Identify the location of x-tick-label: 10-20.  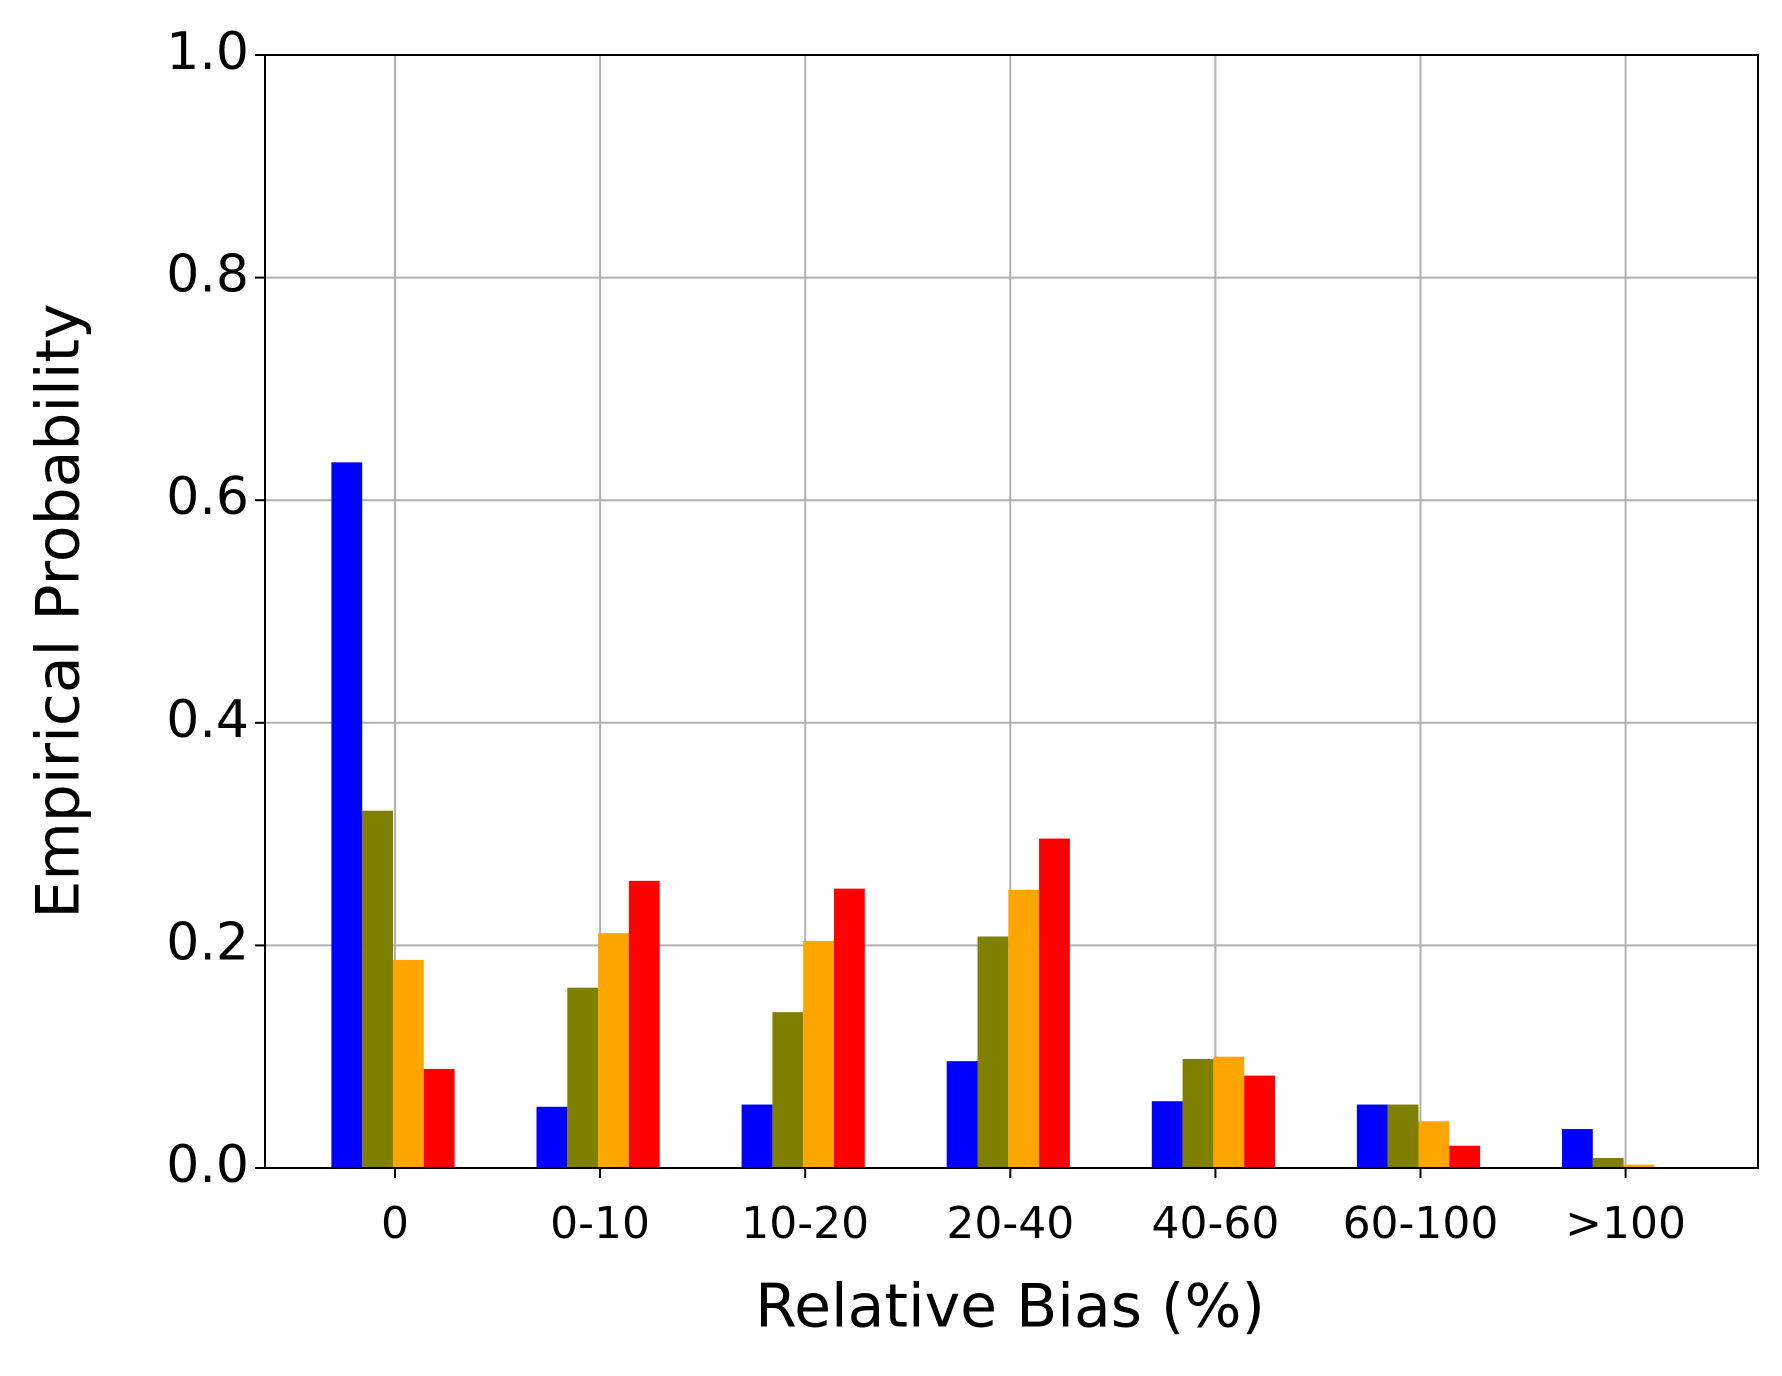
(805, 1223).